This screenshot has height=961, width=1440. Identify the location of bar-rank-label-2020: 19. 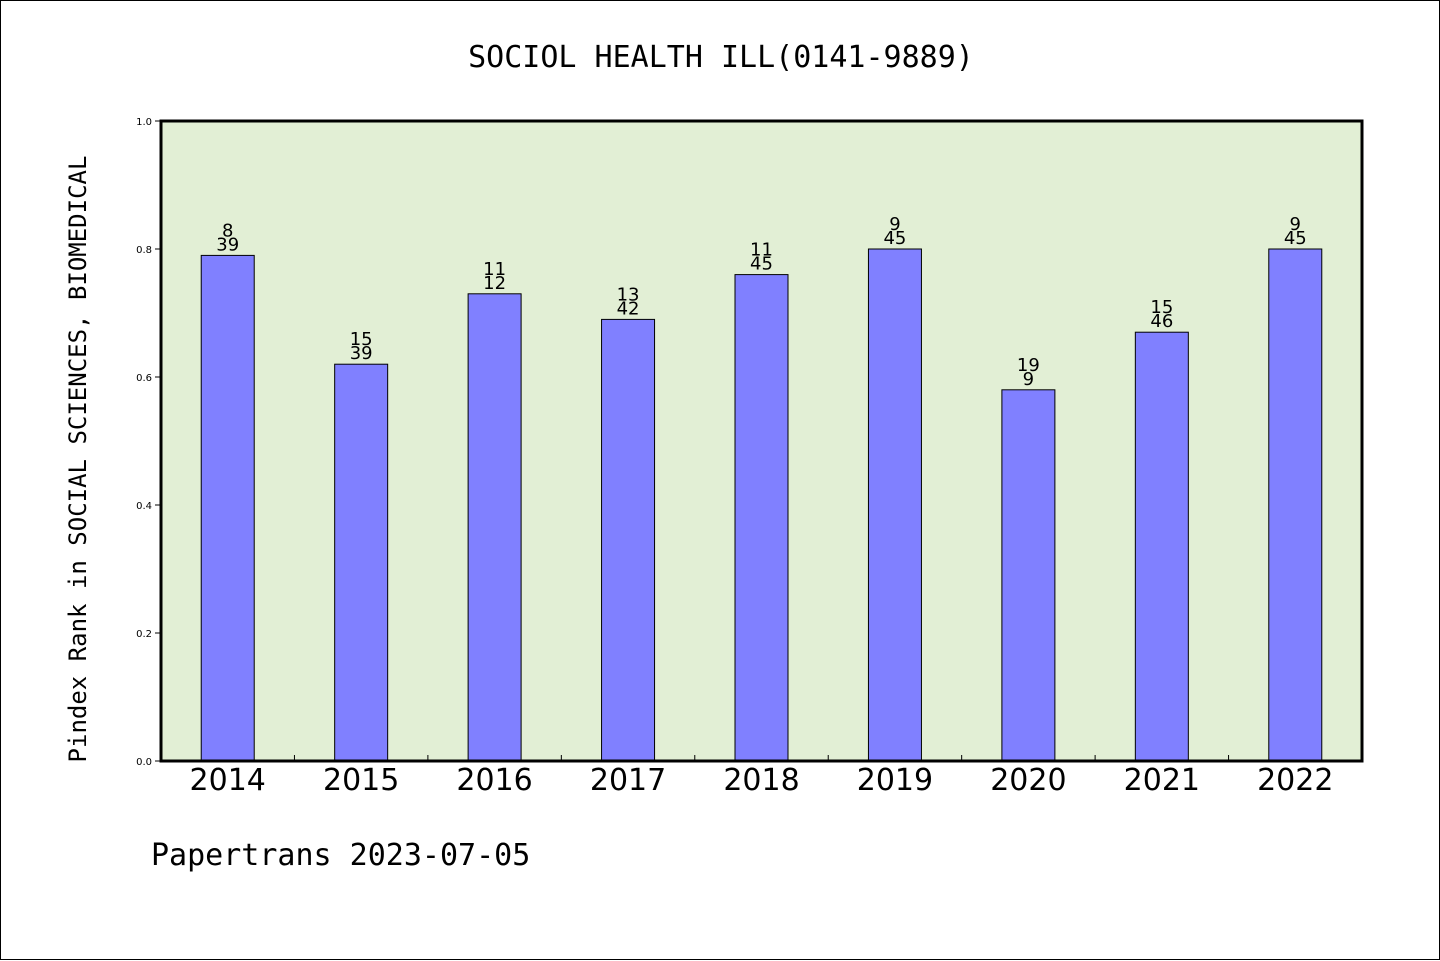
(1028, 365).